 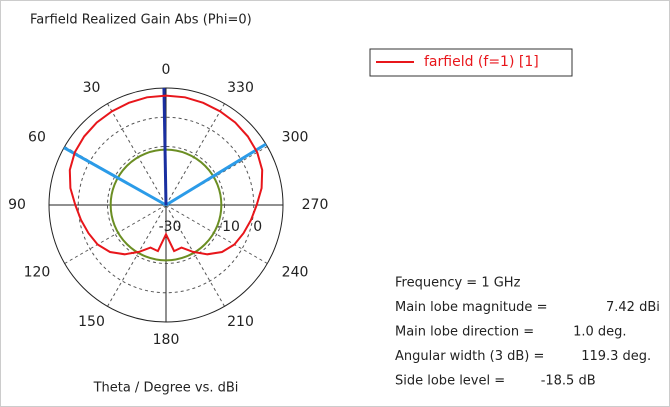 I want to click on theta-tick-label: 150, so click(x=91, y=322).